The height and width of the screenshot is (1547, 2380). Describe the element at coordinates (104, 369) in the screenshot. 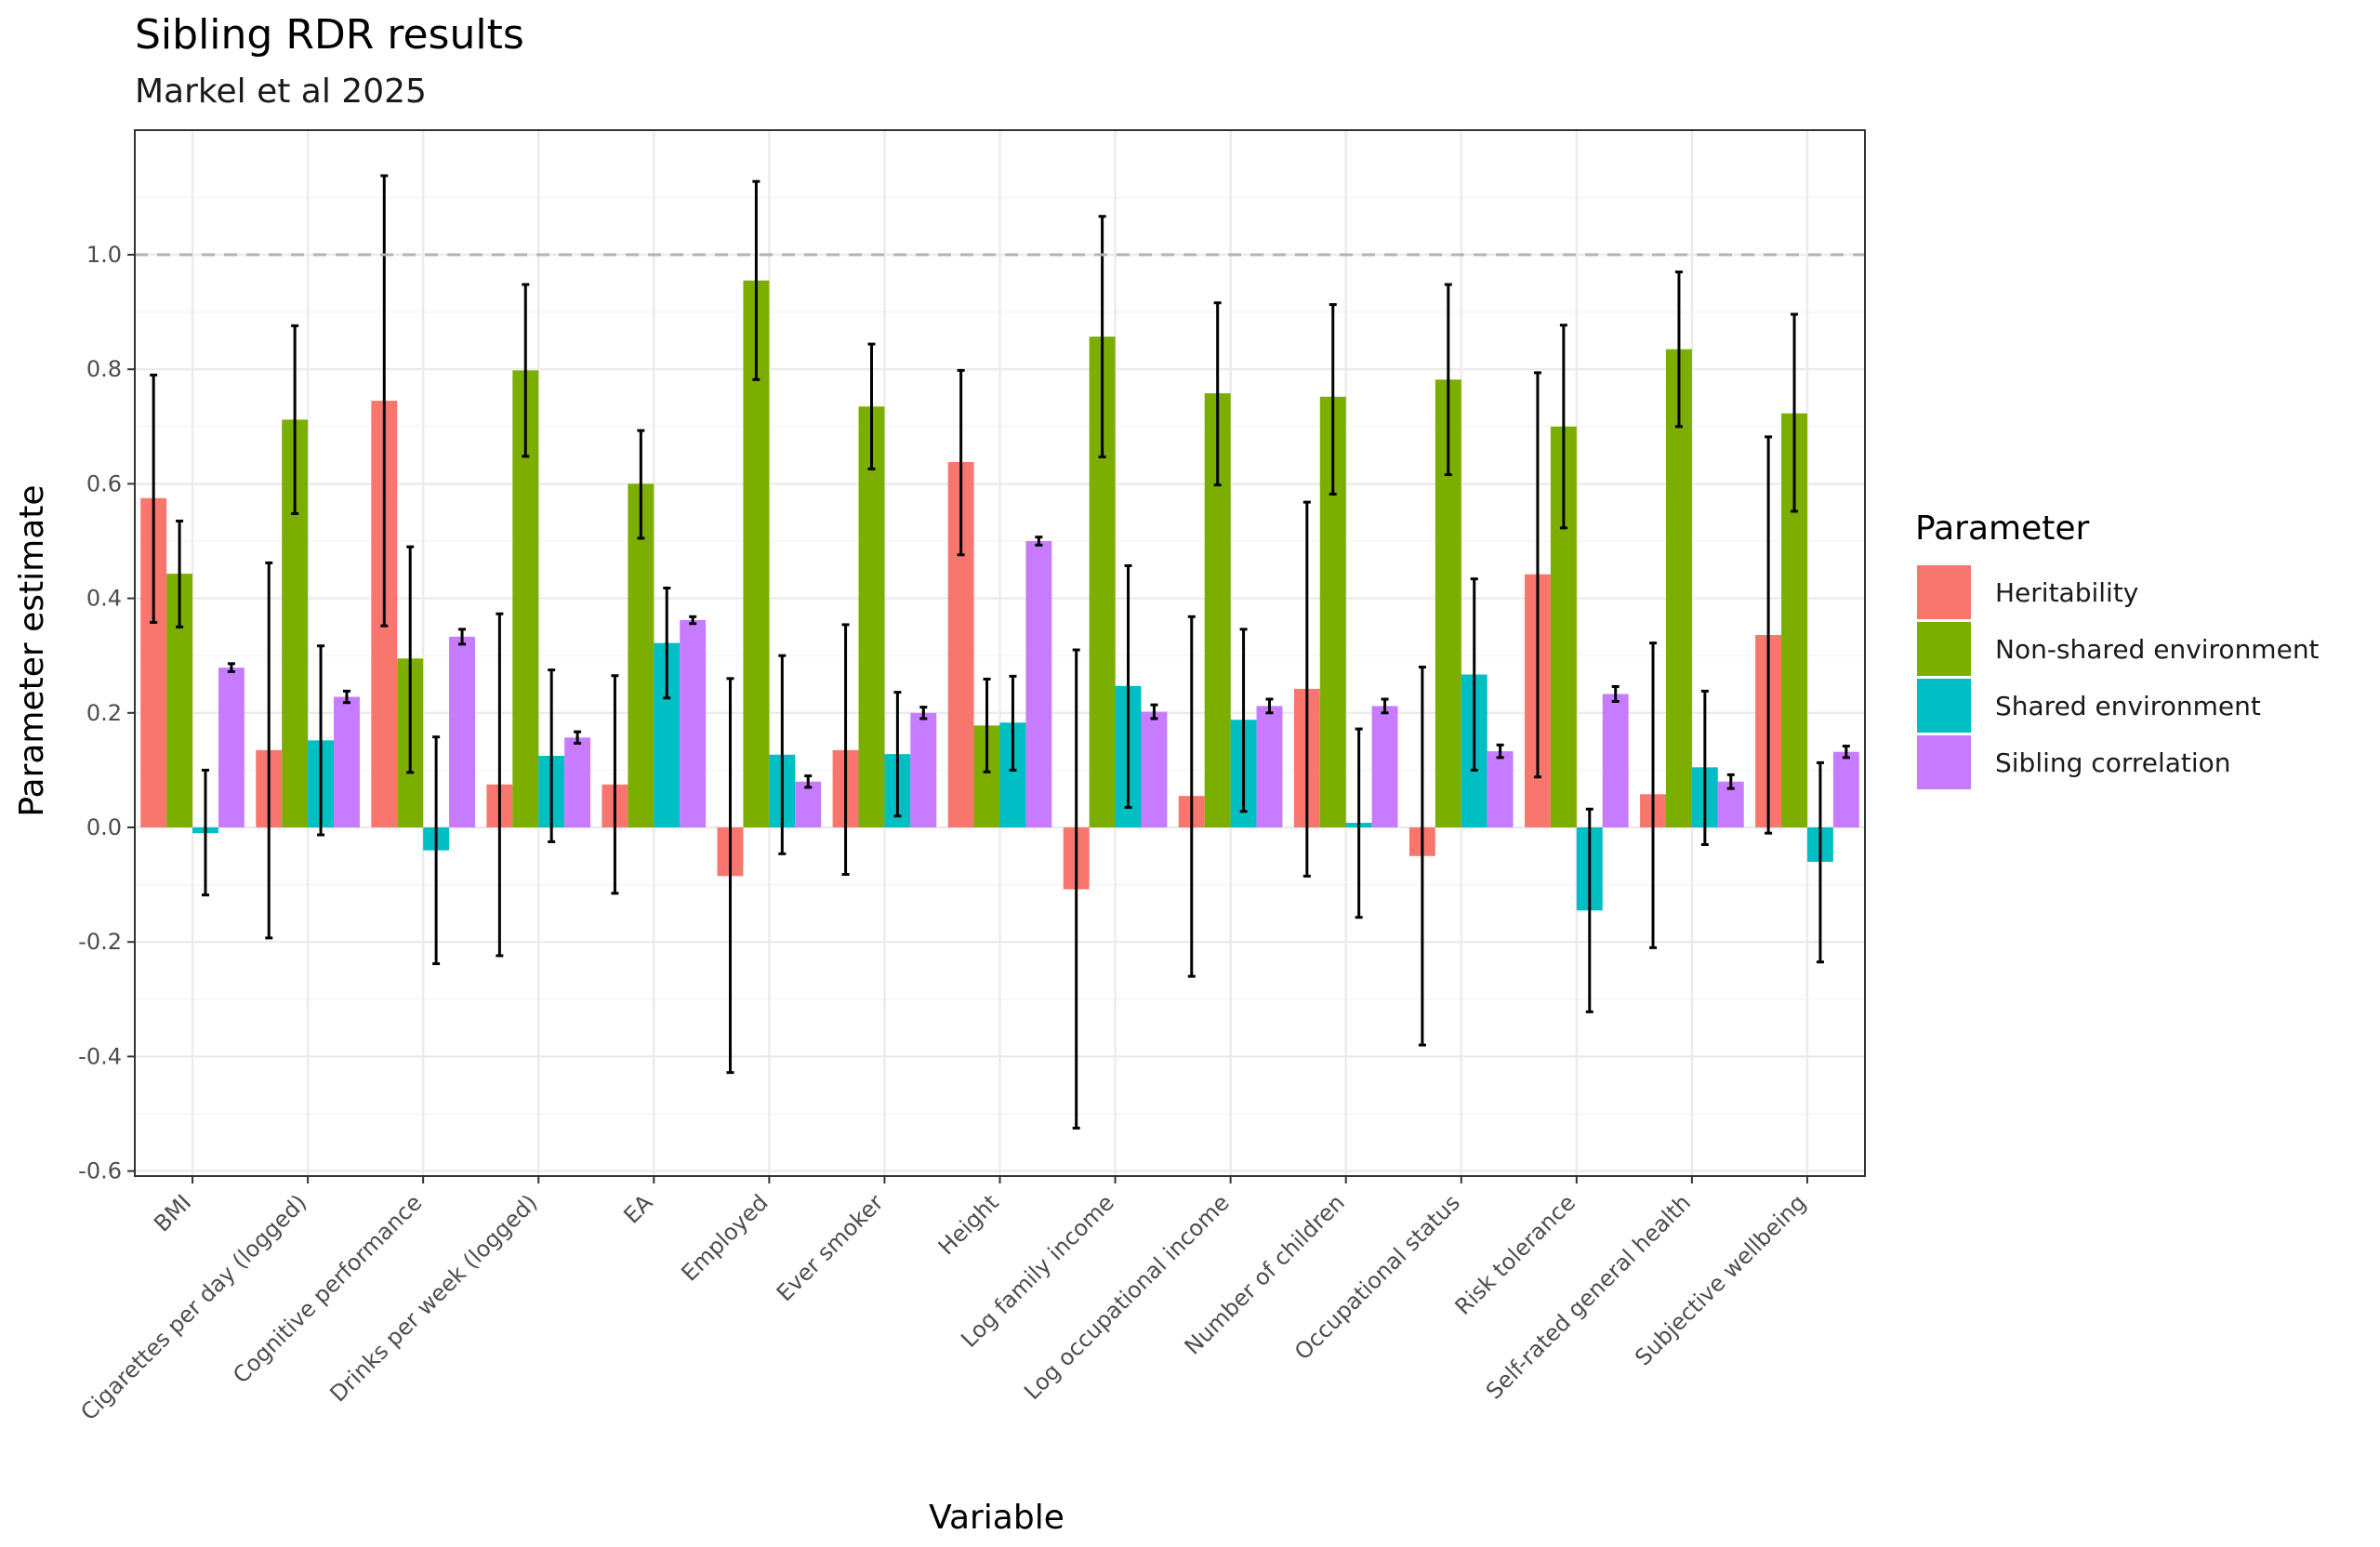

I see `y-tick-label: 0.8` at that location.